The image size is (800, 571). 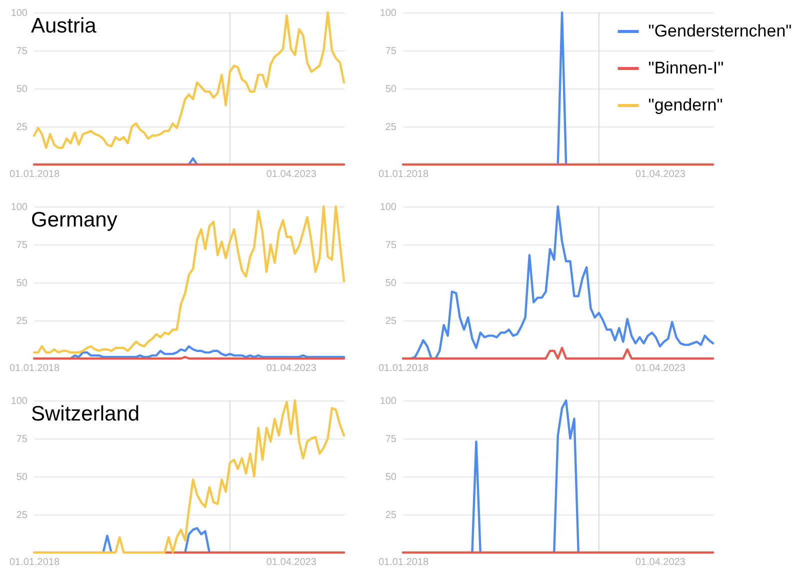 What do you see at coordinates (74, 220) in the screenshot?
I see `chart-title: Germany` at bounding box center [74, 220].